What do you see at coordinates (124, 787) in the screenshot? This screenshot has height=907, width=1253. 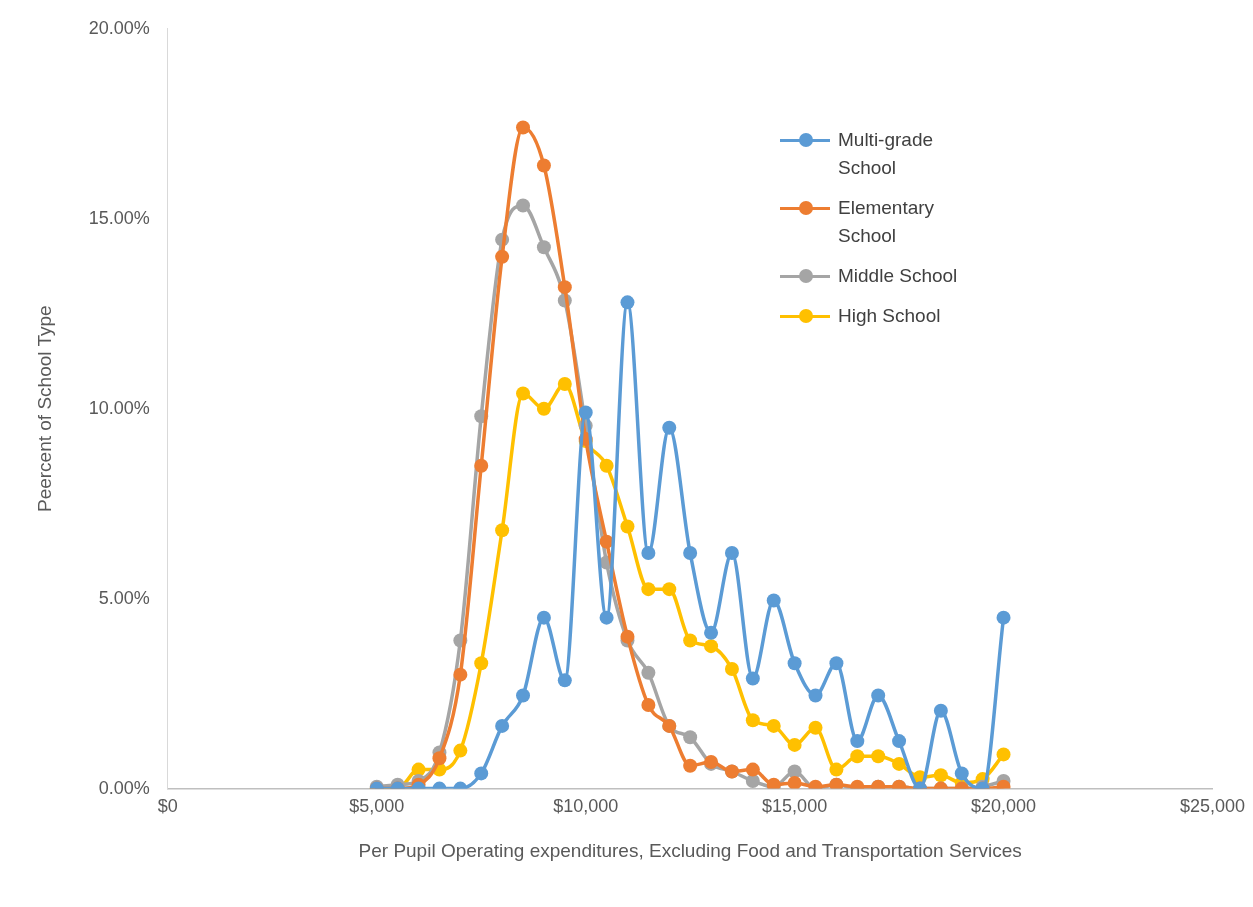 I see `y-tick-label: 0.00%` at bounding box center [124, 787].